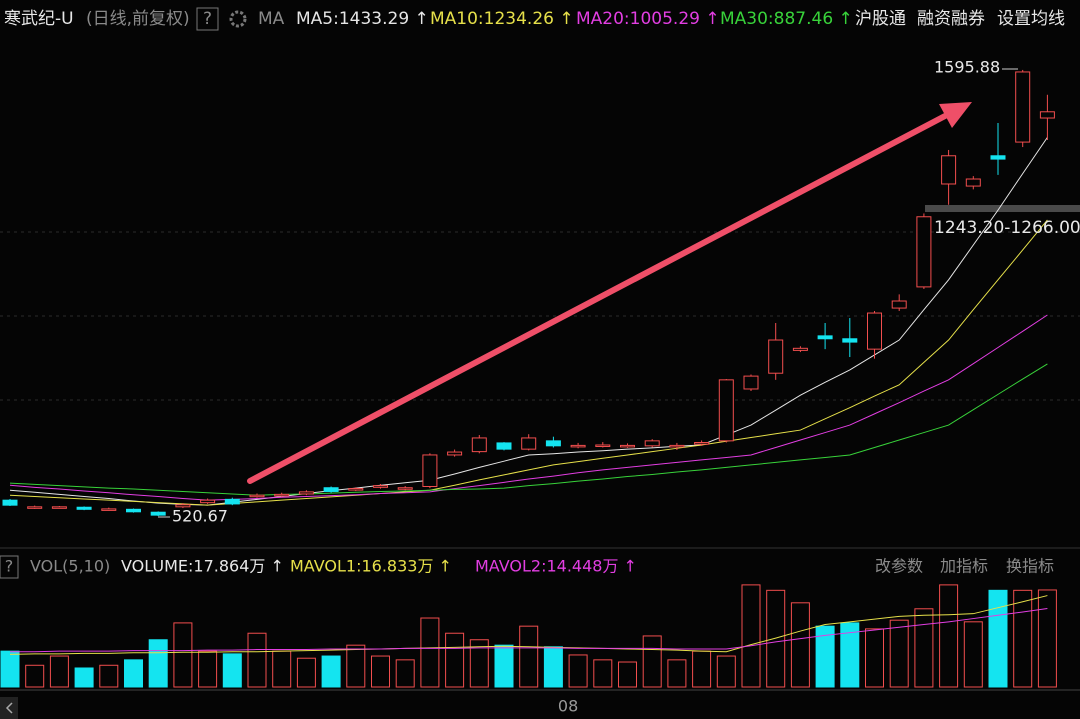 This screenshot has width=1080, height=719. What do you see at coordinates (502, 19) in the screenshot?
I see `ma-legend: MA10:1234.26 ↑` at bounding box center [502, 19].